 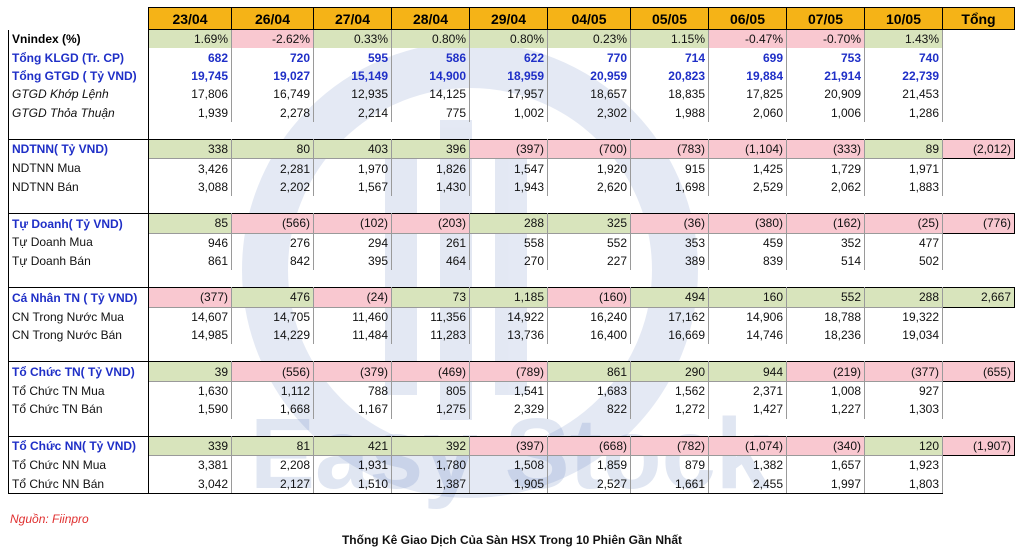 What do you see at coordinates (272, 39) in the screenshot?
I see `value-cell: -2.62%` at bounding box center [272, 39].